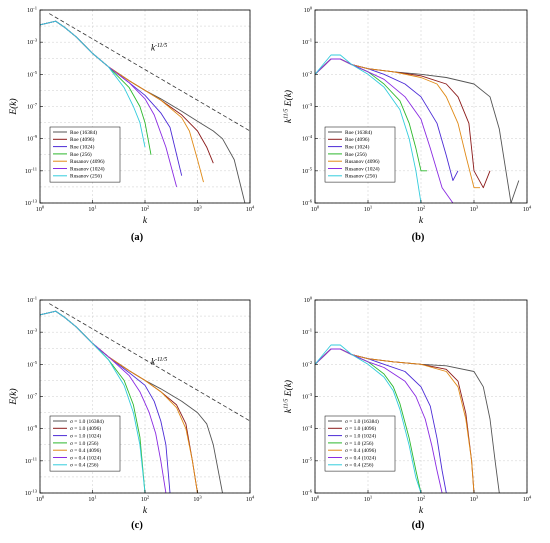 This screenshot has height=543, width=550. I want to click on legend-entry: σ = 1.0 (256), so click(359, 443).